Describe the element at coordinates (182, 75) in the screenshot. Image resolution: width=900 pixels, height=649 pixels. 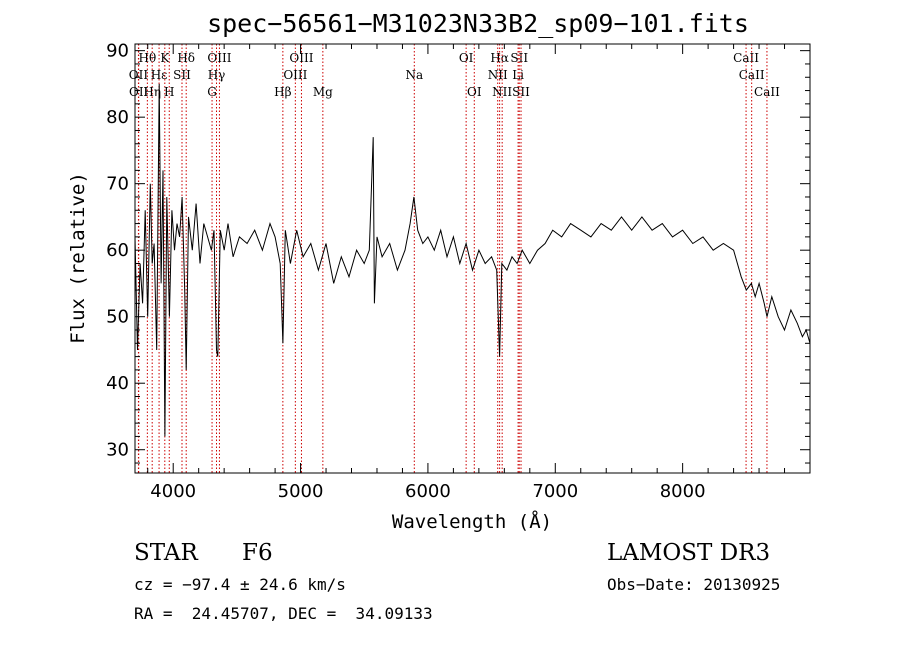
I see `line-label-6: SII` at that location.